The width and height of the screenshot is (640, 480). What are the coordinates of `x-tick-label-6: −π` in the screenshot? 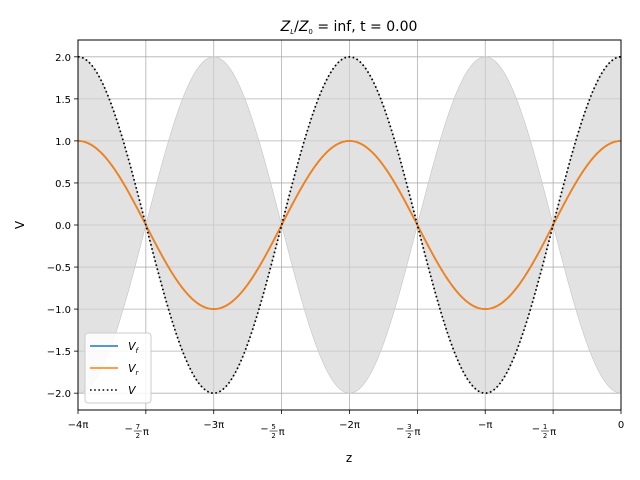 It's located at (485, 425).